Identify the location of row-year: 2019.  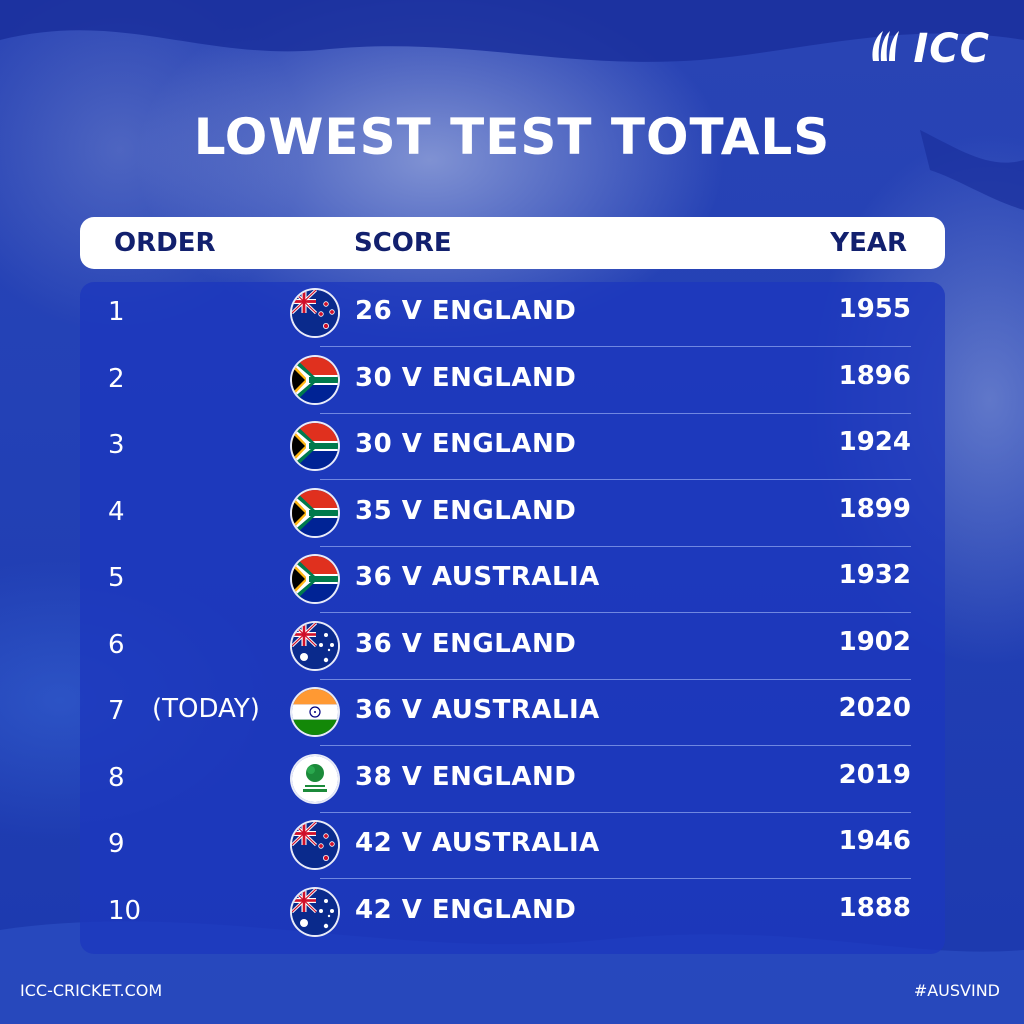
(874, 774).